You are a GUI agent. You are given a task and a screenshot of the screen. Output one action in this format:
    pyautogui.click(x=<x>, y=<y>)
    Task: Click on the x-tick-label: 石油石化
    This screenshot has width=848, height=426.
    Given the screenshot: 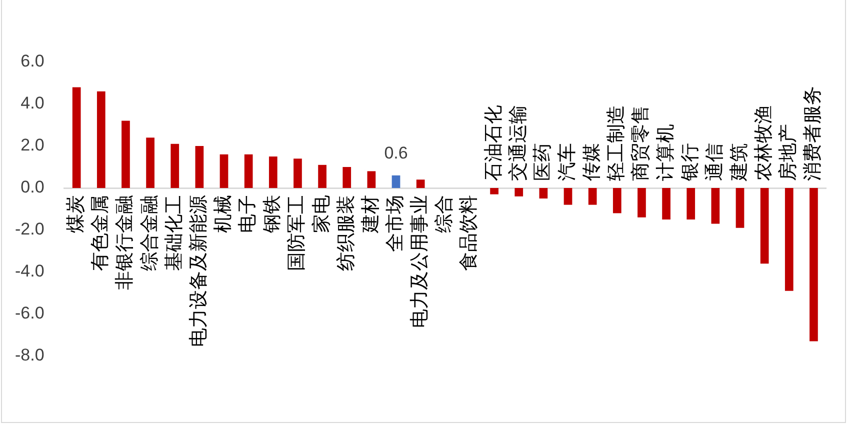 What is the action you would take?
    pyautogui.click(x=493, y=143)
    